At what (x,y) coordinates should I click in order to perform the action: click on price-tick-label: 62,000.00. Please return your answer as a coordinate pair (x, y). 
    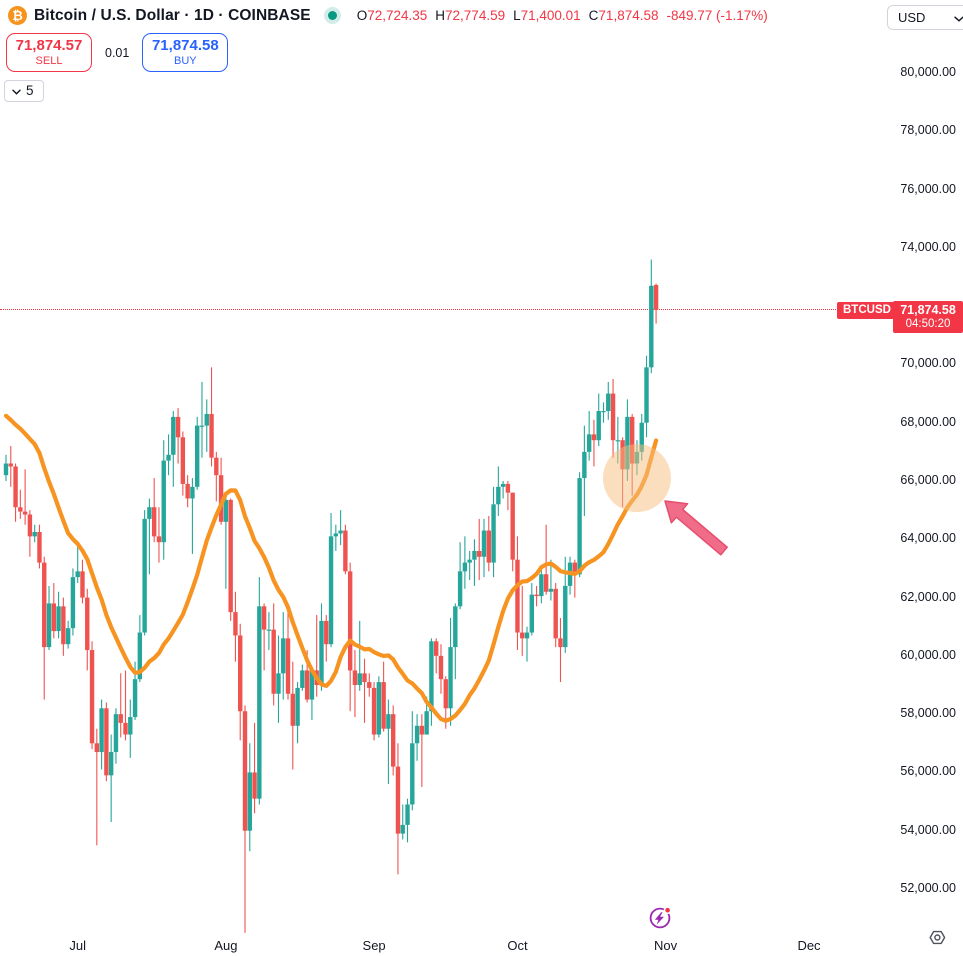
    Looking at the image, I should click on (928, 596).